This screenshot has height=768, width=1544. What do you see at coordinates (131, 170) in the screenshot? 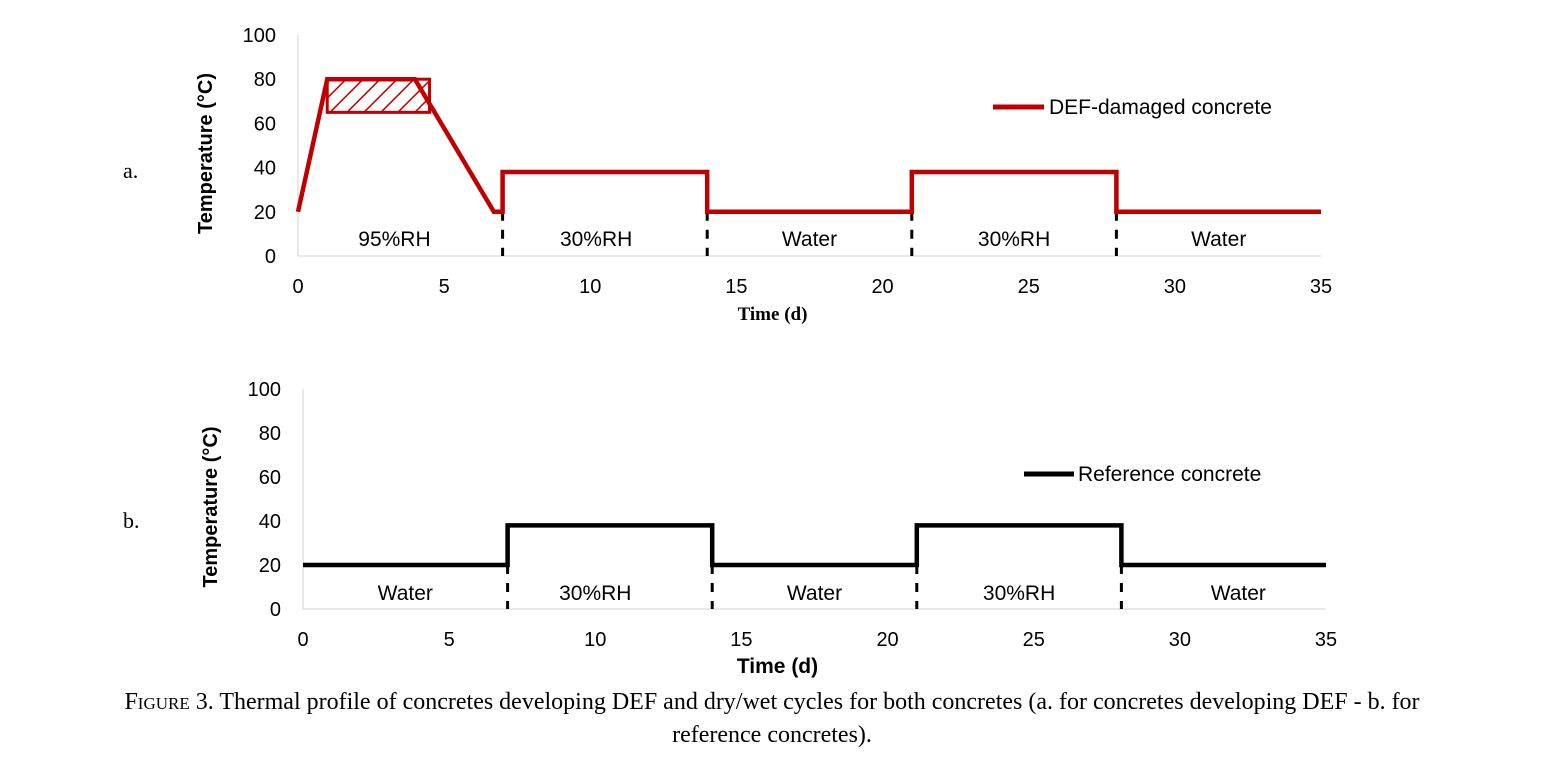
I see `panel-letter-a: a.` at bounding box center [131, 170].